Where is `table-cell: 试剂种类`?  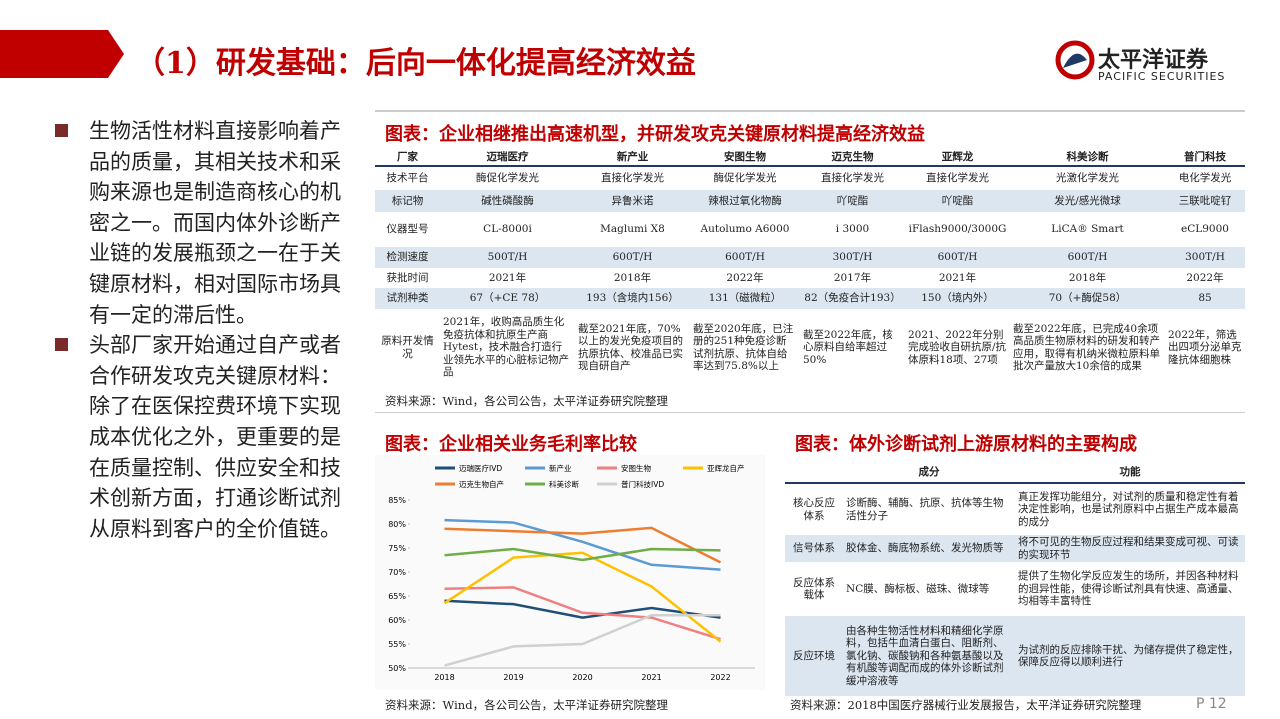 table-cell: 试剂种类 is located at coordinates (407, 298).